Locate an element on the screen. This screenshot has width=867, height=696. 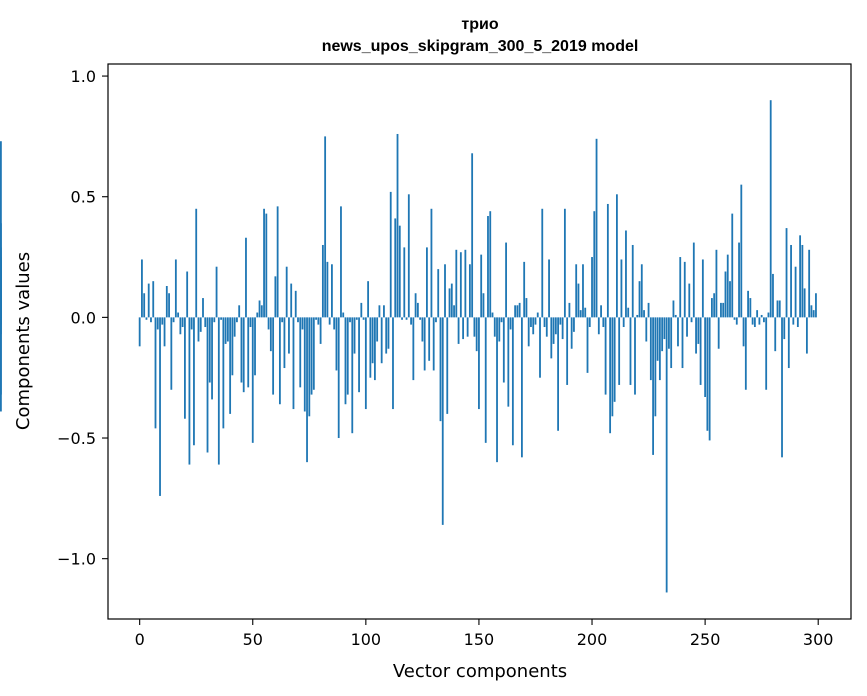
chart-subtitle: news_upos_skipgram_300_5_2019 model is located at coordinates (480, 46).